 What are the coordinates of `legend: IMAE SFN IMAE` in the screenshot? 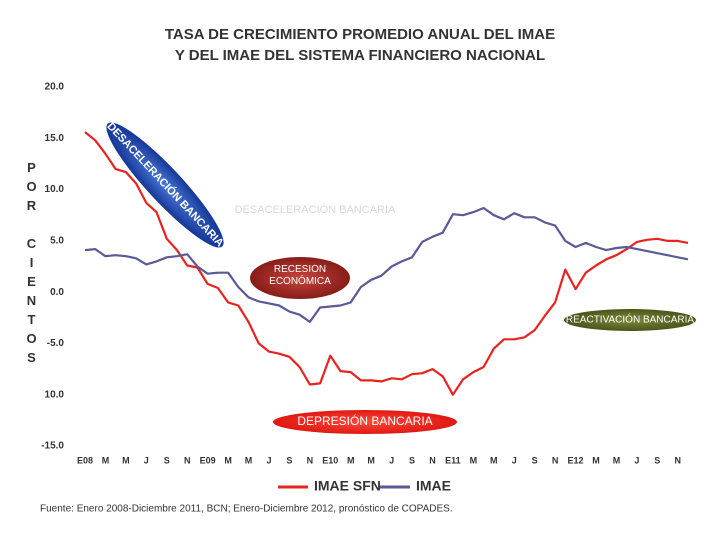 It's located at (364, 486).